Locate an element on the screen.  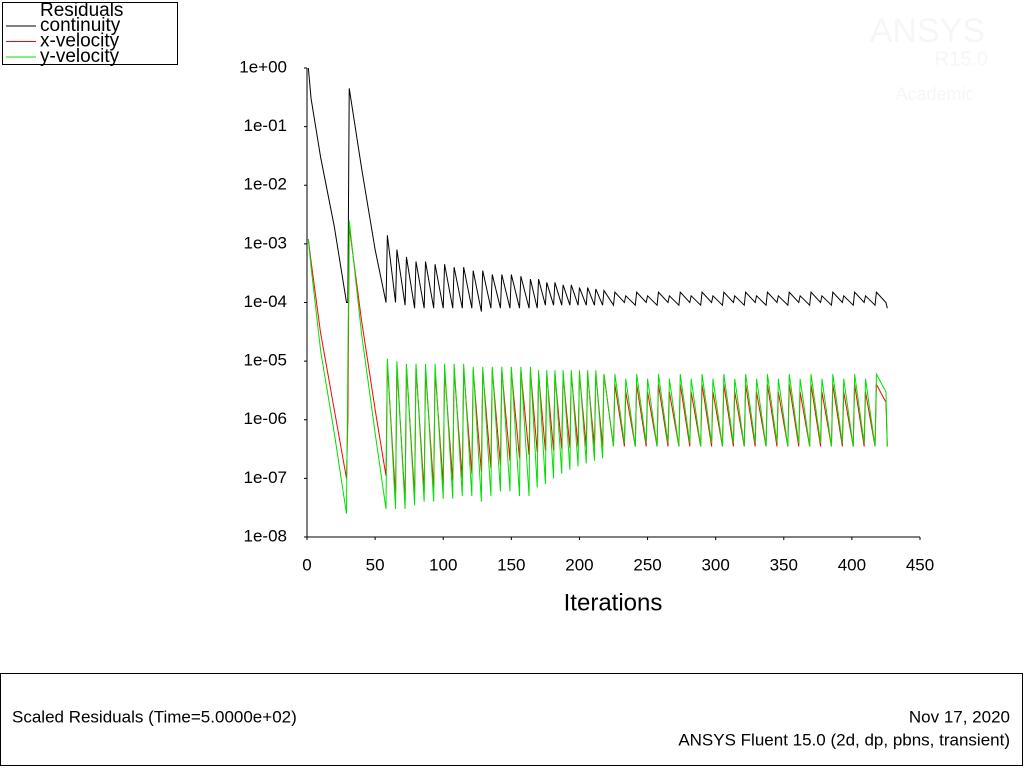
y-tick-label: 1e-01 is located at coordinates (265, 125).